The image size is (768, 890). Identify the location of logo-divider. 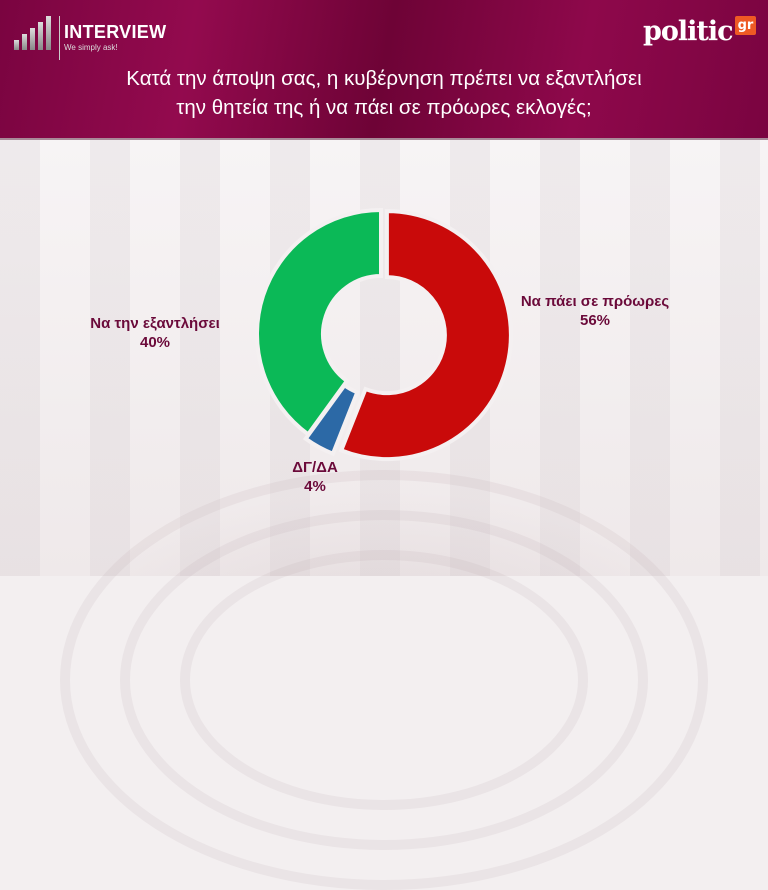
(59, 38).